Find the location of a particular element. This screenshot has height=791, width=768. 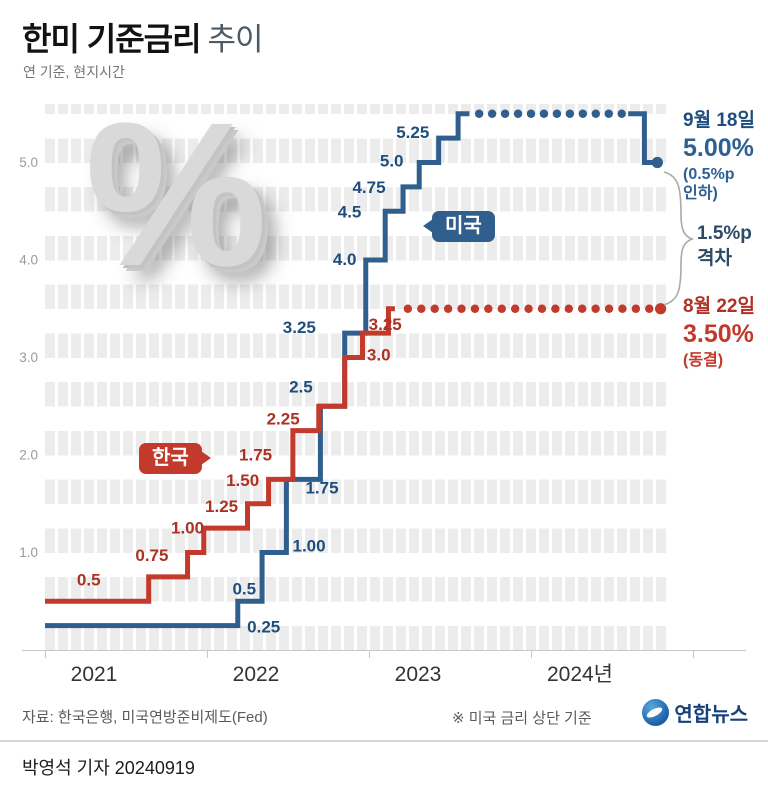

kr-annotation-note: (동결) is located at coordinates (703, 360).